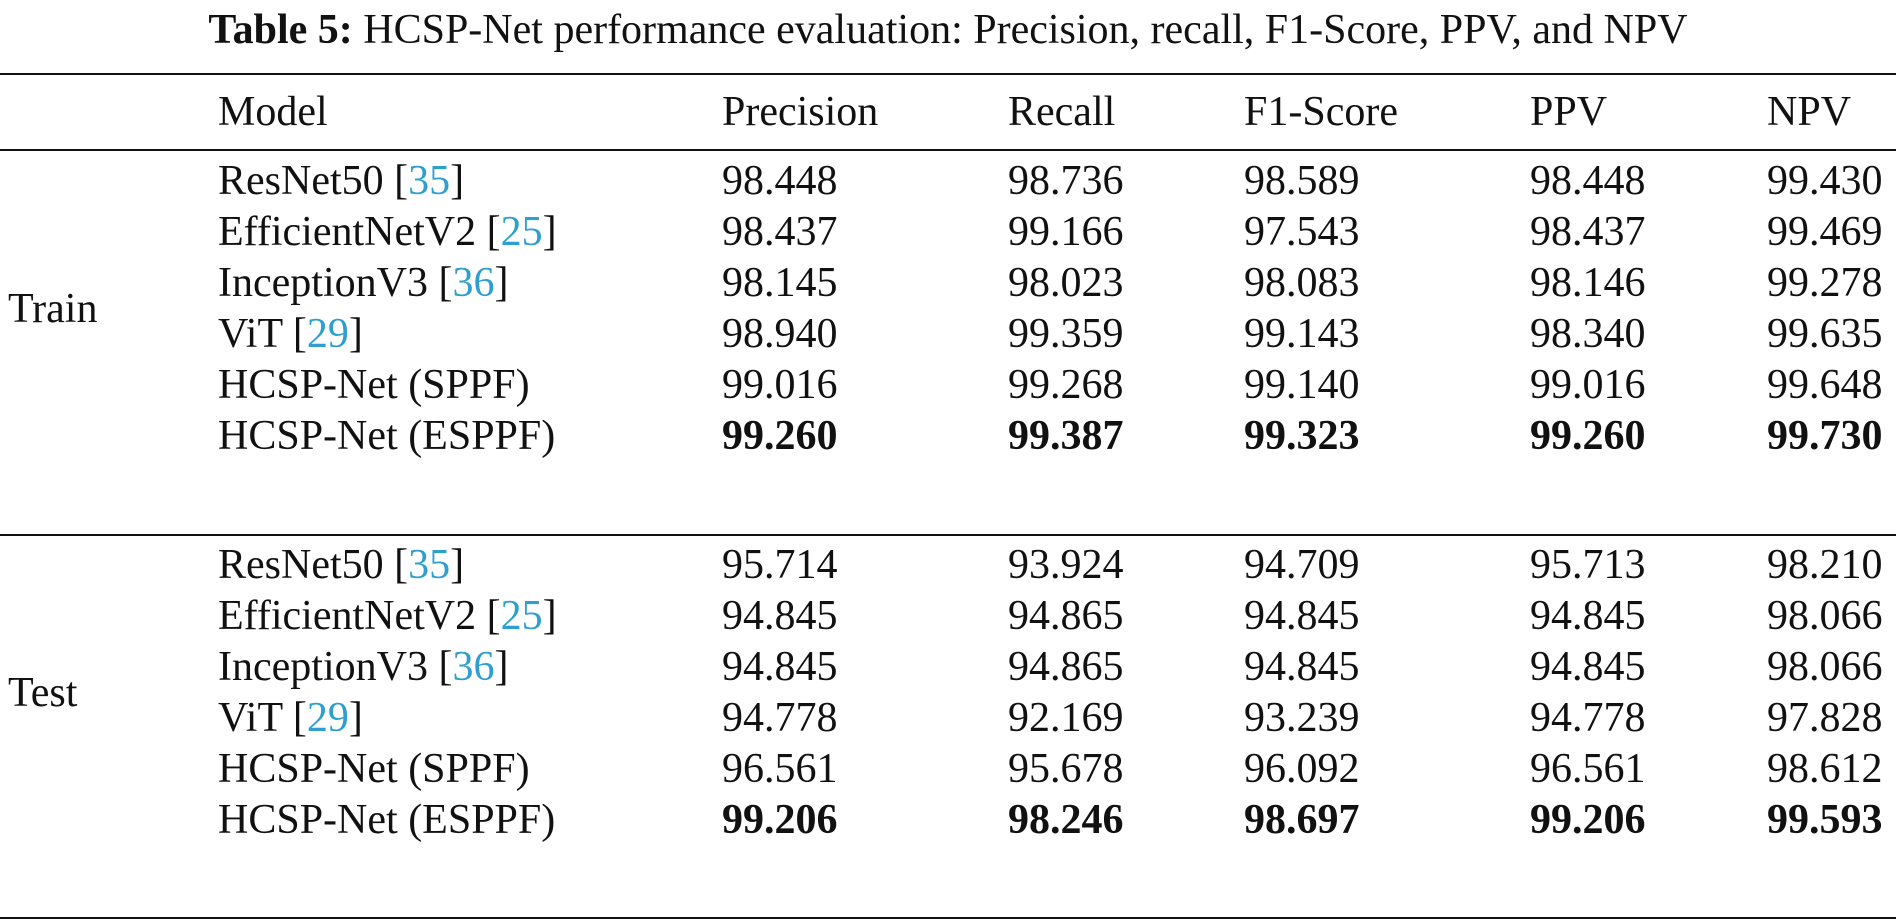  What do you see at coordinates (1809, 112) in the screenshot?
I see `header-npv: NPV` at bounding box center [1809, 112].